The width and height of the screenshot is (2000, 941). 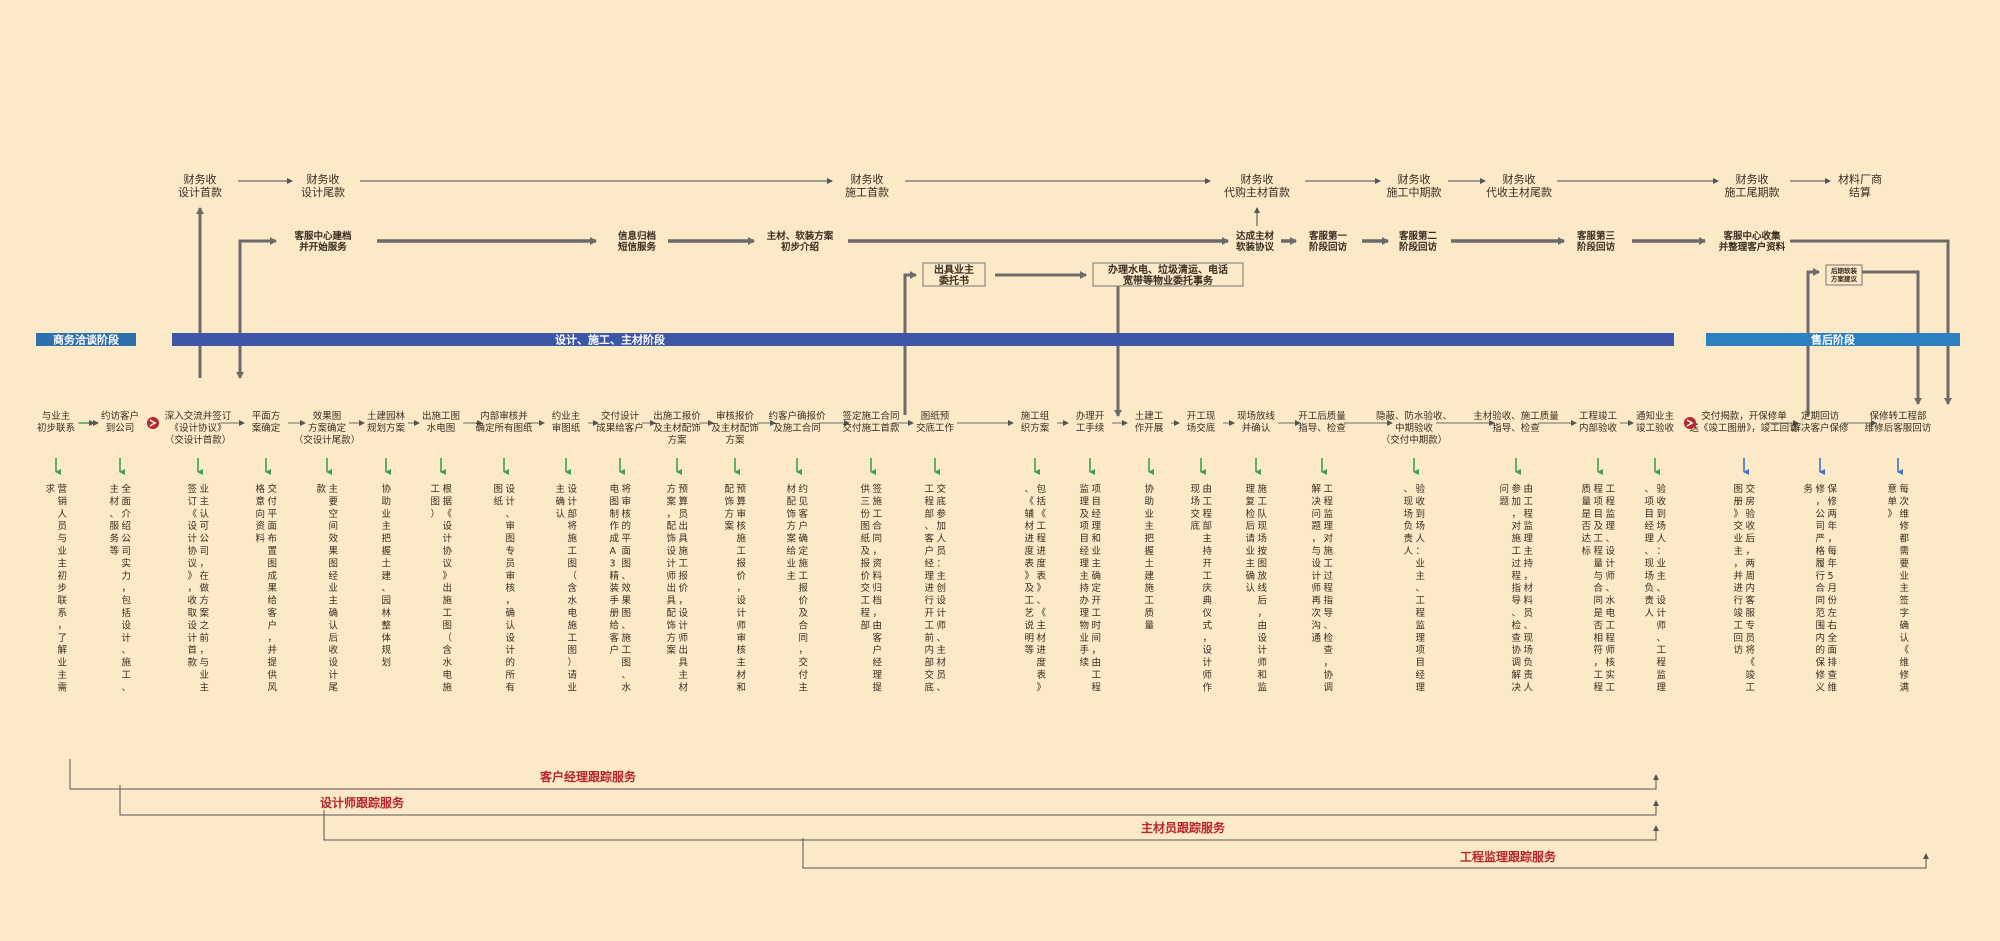 What do you see at coordinates (798, 588) in the screenshot?
I see `step-description: 约见客户确定施工报价及合同，交付主材配饰方案给业主` at bounding box center [798, 588].